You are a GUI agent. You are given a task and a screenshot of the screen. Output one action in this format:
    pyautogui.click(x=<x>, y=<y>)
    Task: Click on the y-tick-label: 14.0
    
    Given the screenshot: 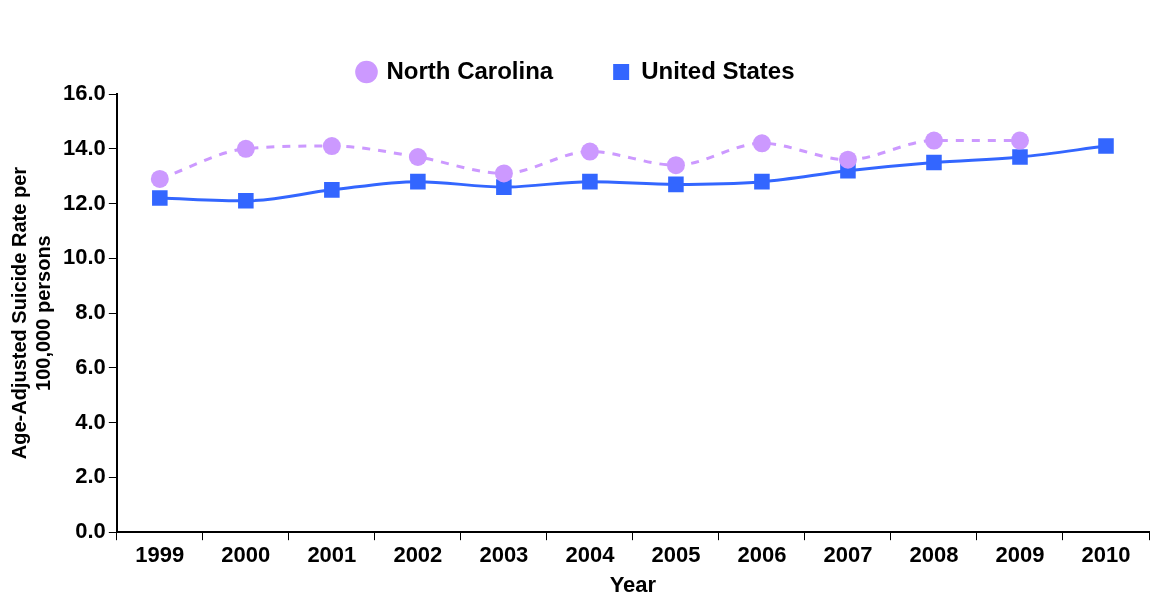 What is the action you would take?
    pyautogui.click(x=84, y=147)
    